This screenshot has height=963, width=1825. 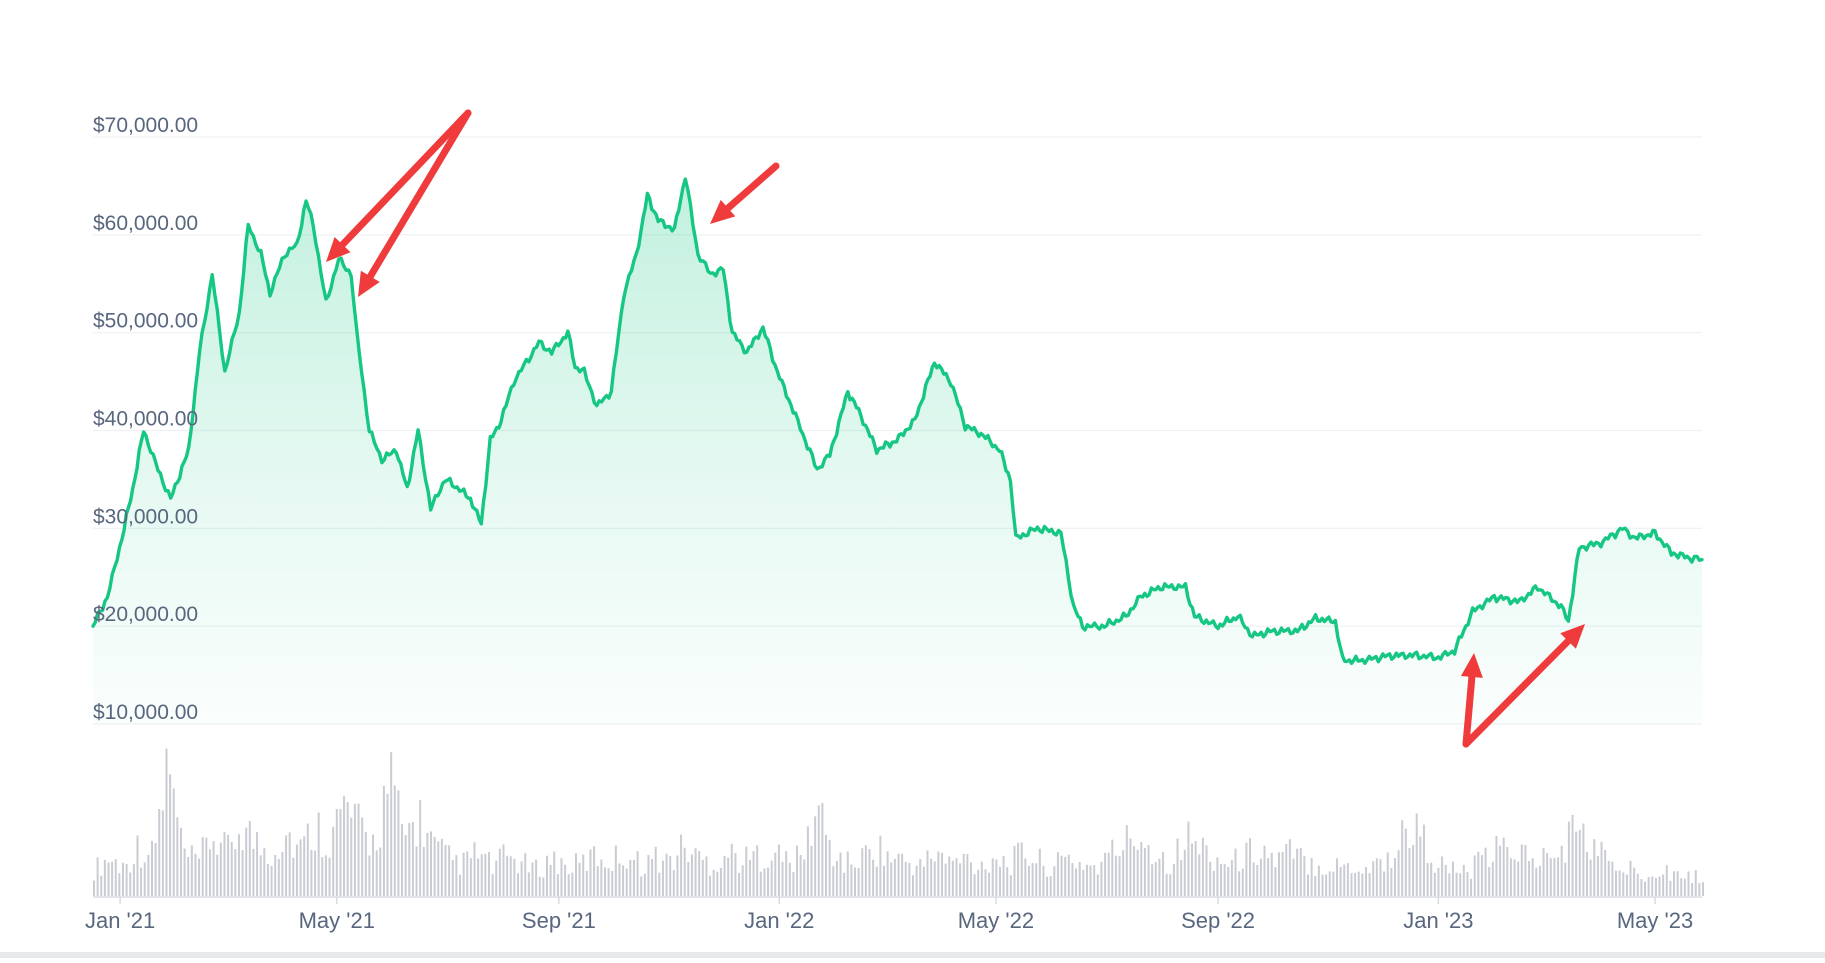 I want to click on x-tick-label: May '22, so click(x=996, y=920).